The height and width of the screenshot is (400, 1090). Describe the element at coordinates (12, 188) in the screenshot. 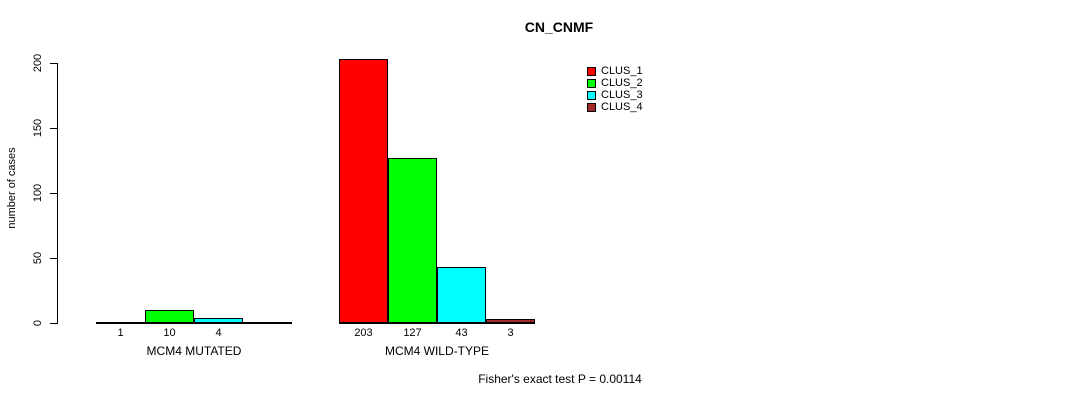

I see `y-axis-label: number of cases` at that location.